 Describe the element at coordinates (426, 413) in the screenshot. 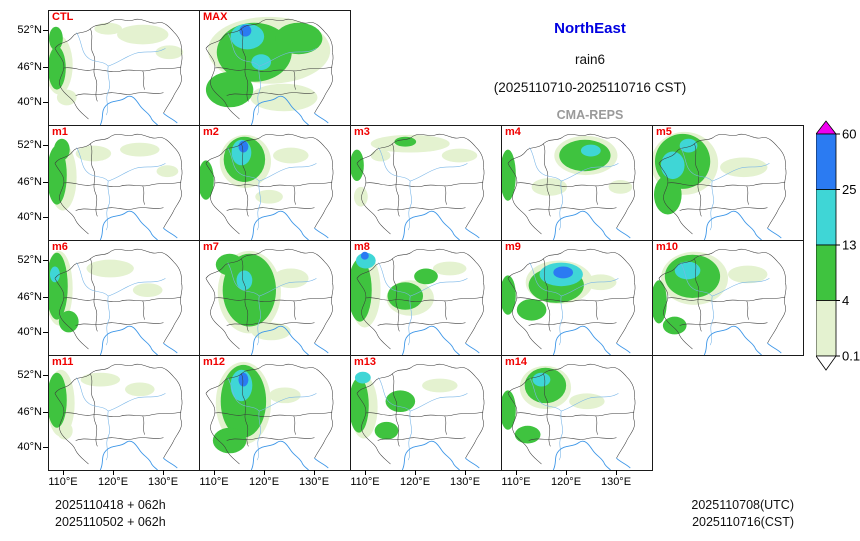

I see `map-panel-m13: m13` at that location.